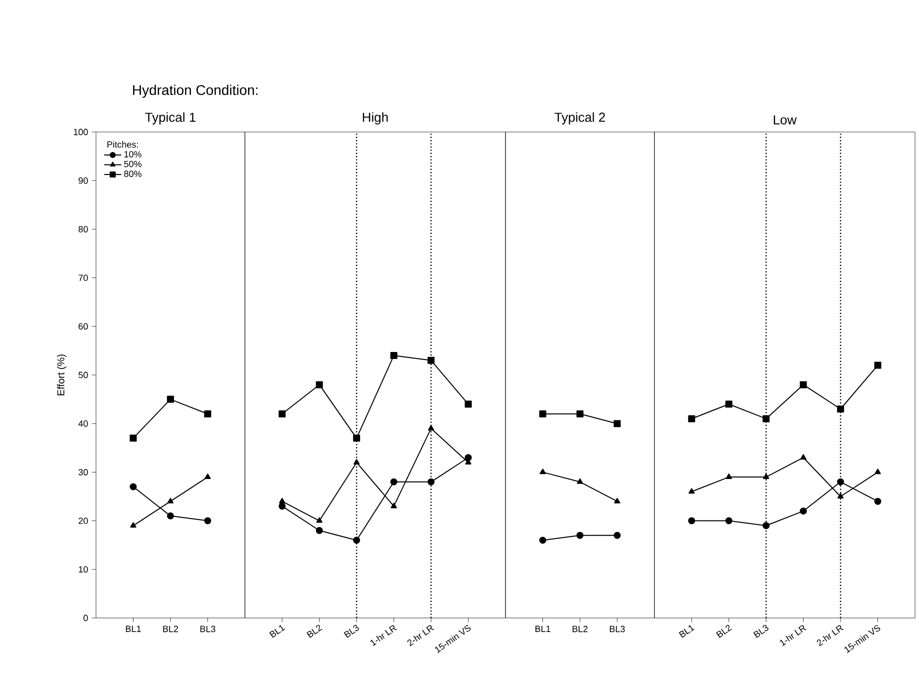  I want to click on y-tick-label: 90, so click(83, 180).